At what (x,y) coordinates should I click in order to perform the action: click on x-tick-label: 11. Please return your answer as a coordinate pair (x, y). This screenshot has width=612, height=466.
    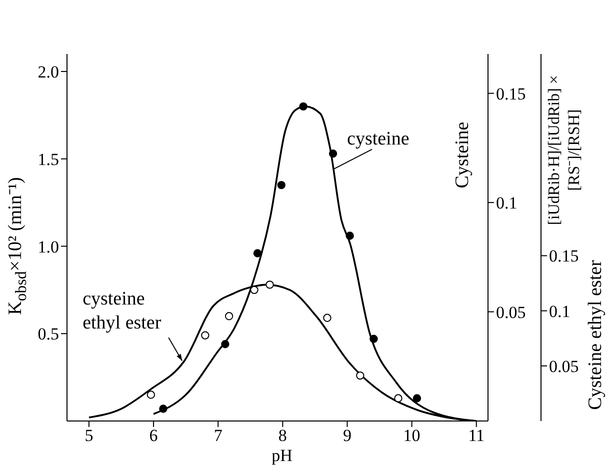
    Looking at the image, I should click on (476, 436).